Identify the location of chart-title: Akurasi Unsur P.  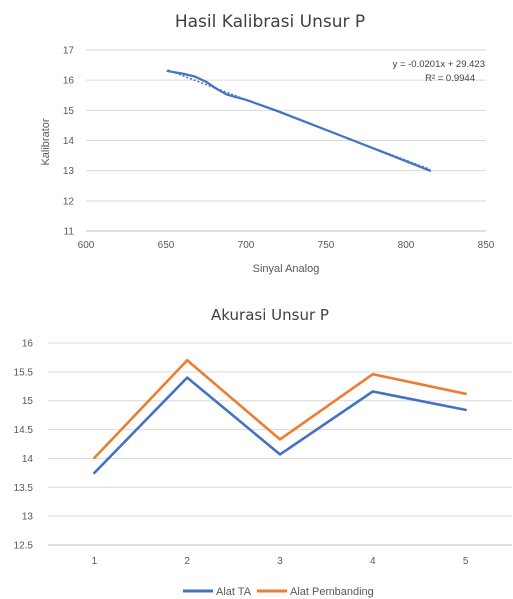
(270, 315).